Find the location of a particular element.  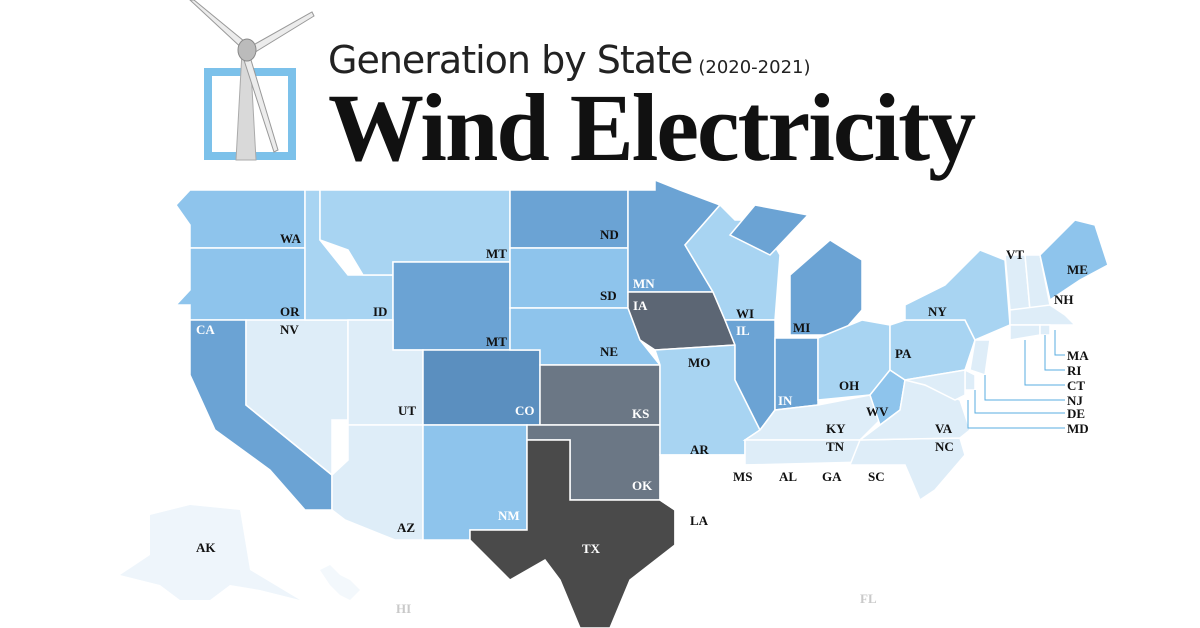

state-mi is located at coordinates (826, 287).